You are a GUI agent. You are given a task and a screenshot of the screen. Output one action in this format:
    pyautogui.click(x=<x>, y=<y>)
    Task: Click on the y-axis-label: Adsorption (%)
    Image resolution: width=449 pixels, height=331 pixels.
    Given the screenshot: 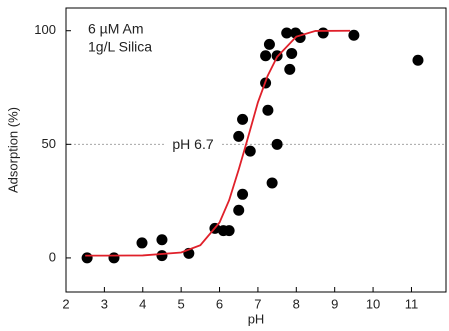 What is the action you would take?
    pyautogui.click(x=12, y=150)
    